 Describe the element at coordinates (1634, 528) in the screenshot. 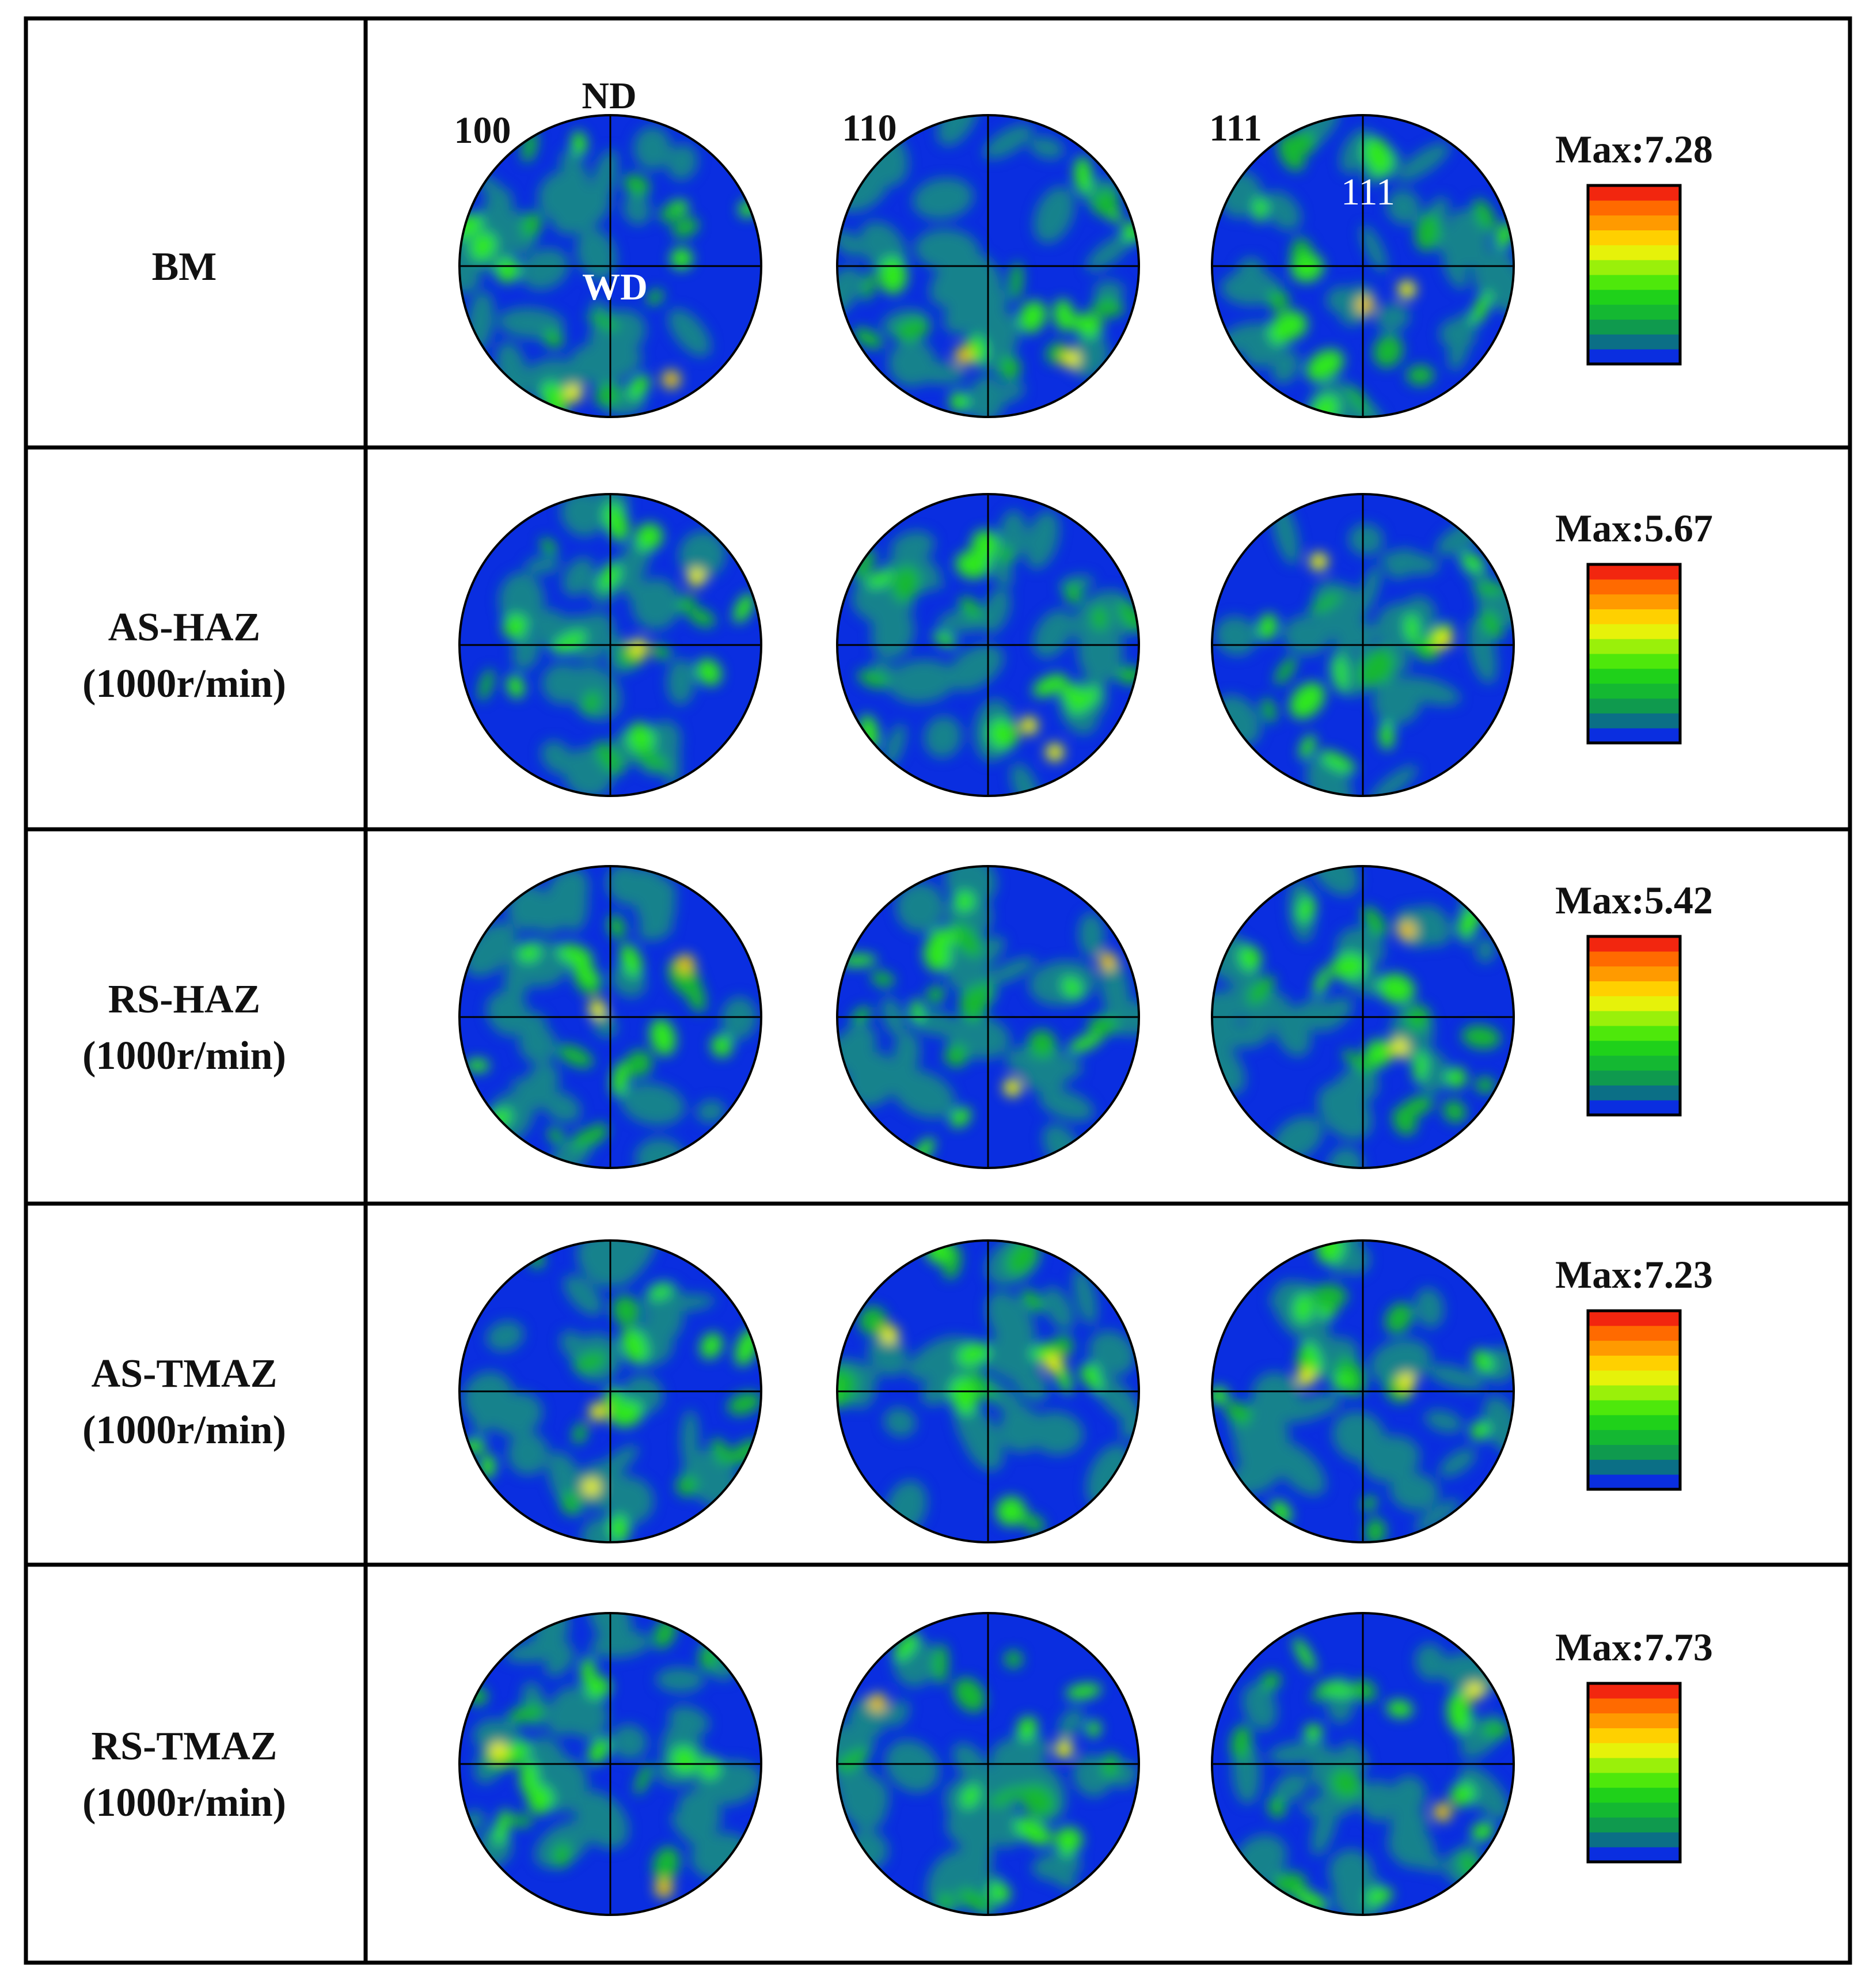

I see `max-label-1: Max:5.67` at that location.